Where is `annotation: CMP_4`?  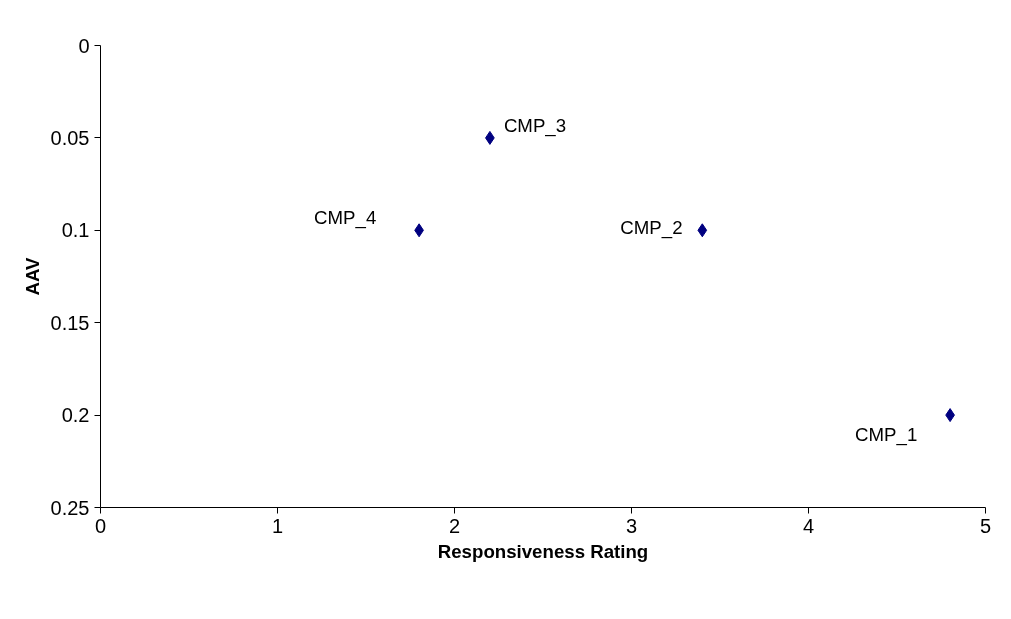
annotation: CMP_4 is located at coordinates (345, 218).